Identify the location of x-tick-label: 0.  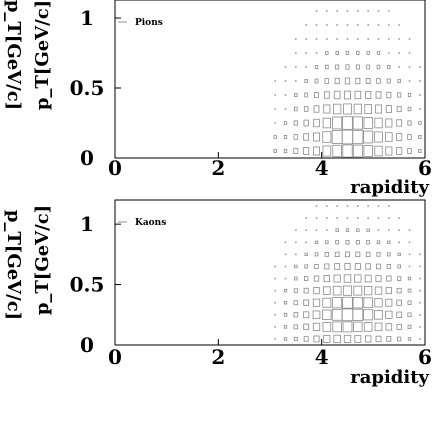
(115, 168).